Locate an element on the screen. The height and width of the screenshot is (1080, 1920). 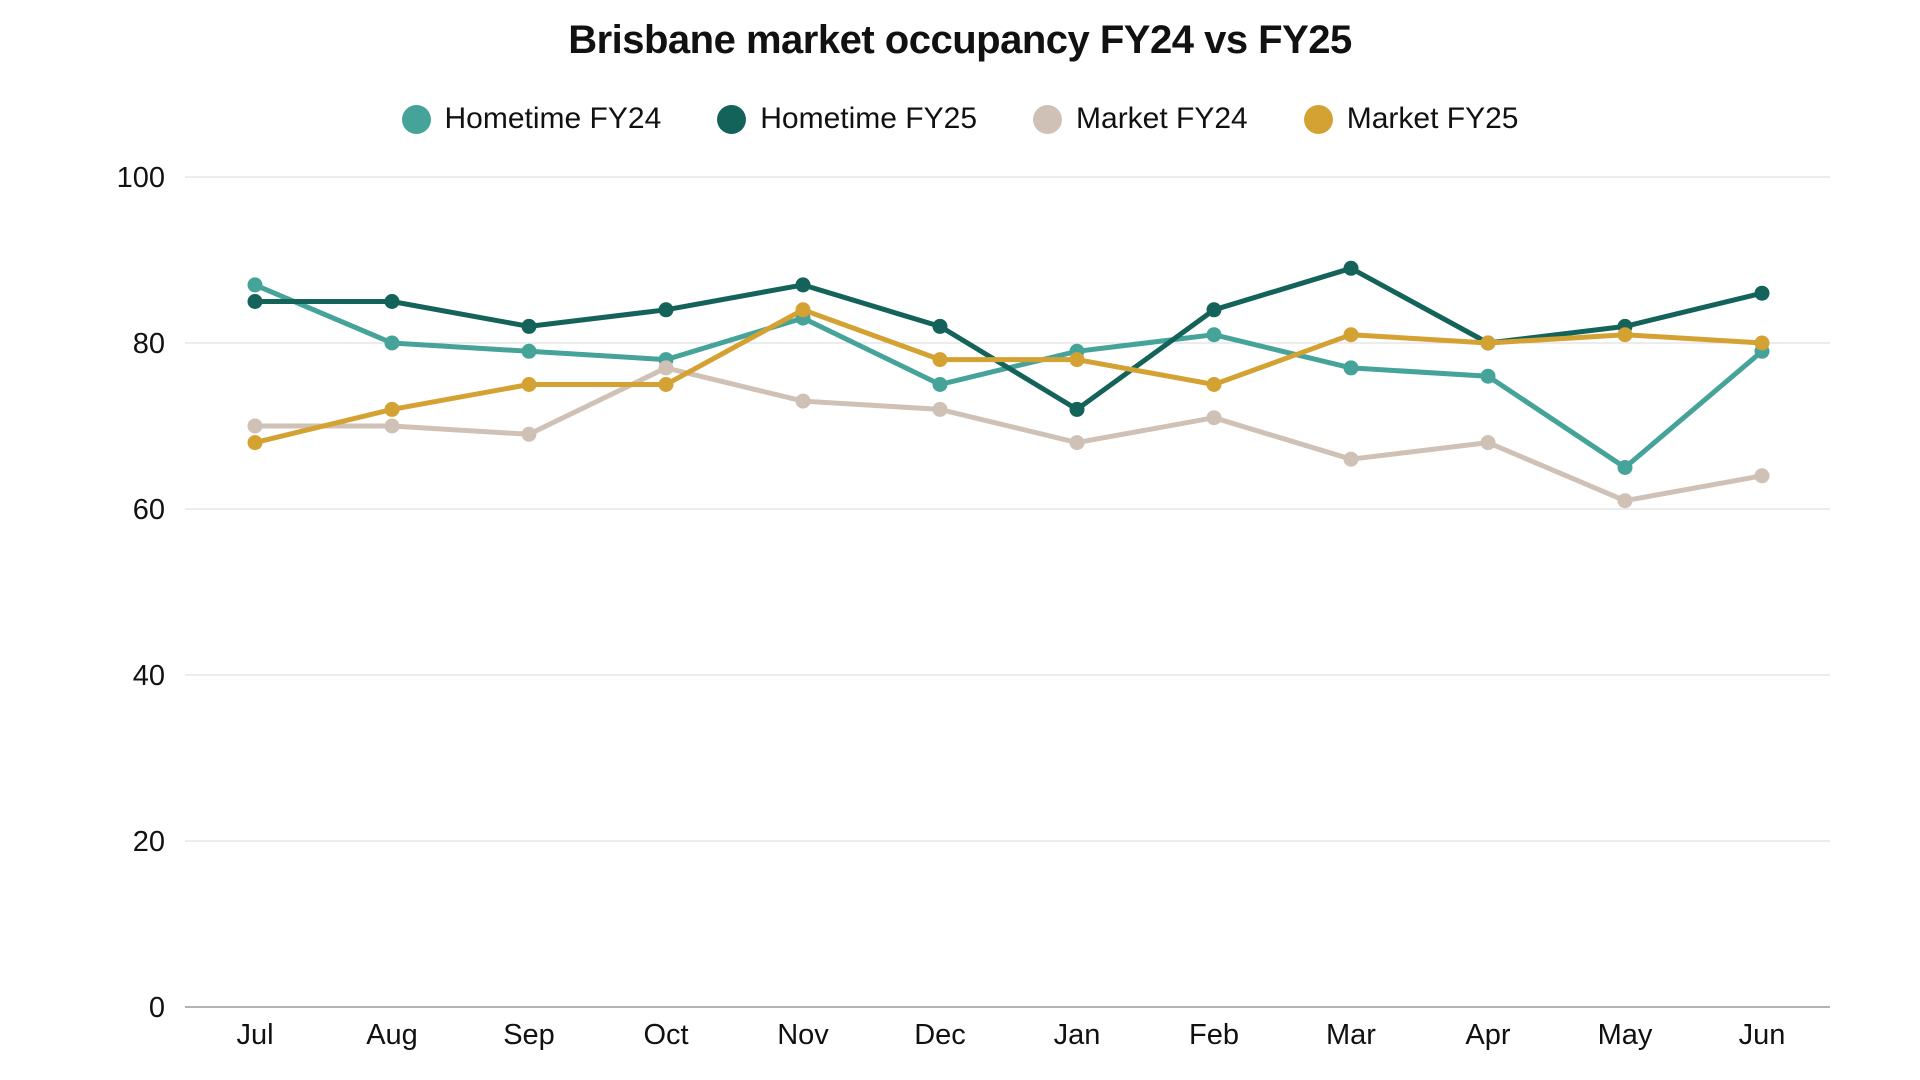
series-market-fy24 is located at coordinates (1008, 434).